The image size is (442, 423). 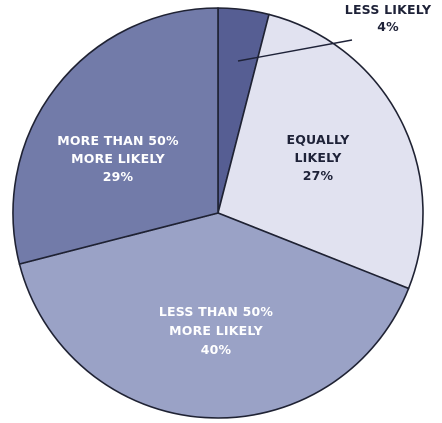 I want to click on slice-label-line-4-1: MORE THAN 50%, so click(x=118, y=140).